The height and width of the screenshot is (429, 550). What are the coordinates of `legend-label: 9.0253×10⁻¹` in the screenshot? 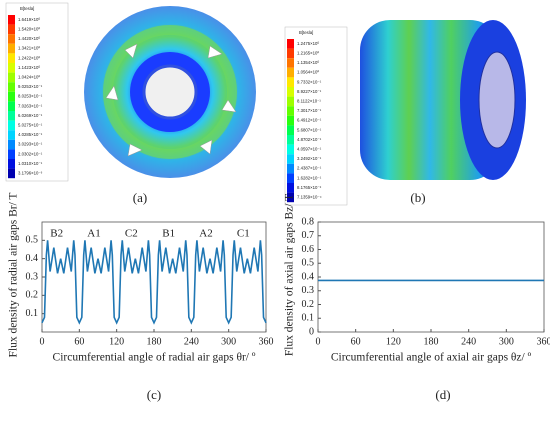 It's located at (30, 86).